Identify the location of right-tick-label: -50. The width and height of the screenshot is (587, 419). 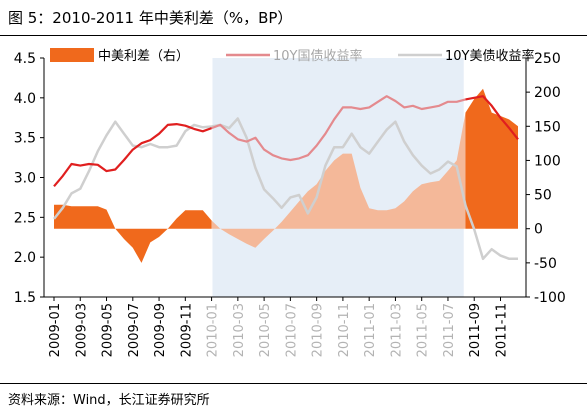
(545, 264).